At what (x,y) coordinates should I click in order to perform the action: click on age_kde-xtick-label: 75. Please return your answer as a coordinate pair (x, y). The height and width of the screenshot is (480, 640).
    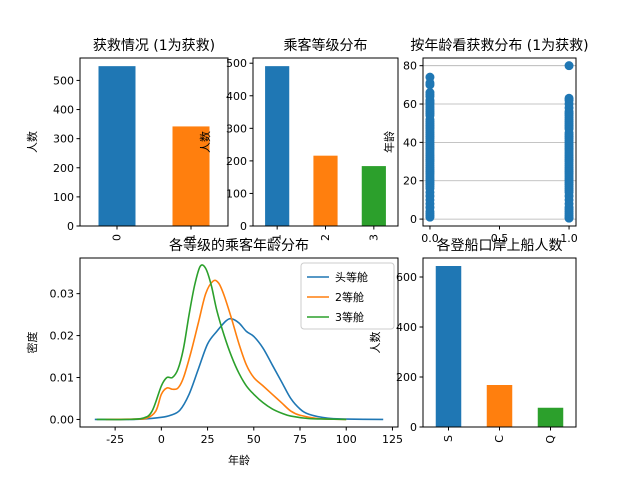
    Looking at the image, I should click on (300, 439).